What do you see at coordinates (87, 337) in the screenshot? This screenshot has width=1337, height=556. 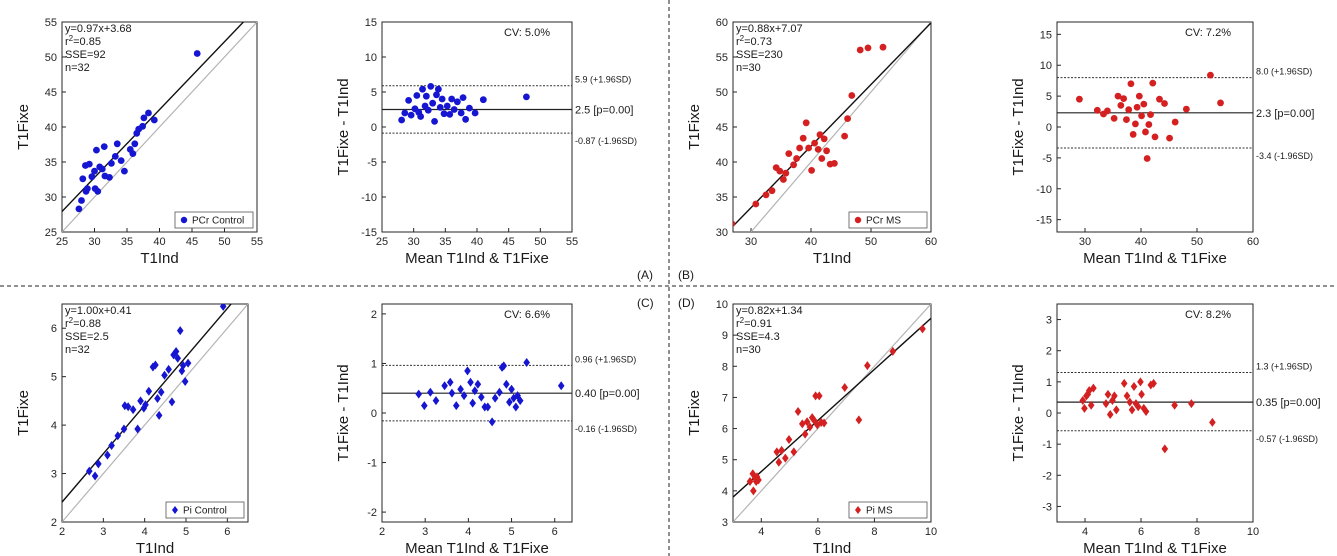 I see `stat-line: SSE=2.5` at bounding box center [87, 337].